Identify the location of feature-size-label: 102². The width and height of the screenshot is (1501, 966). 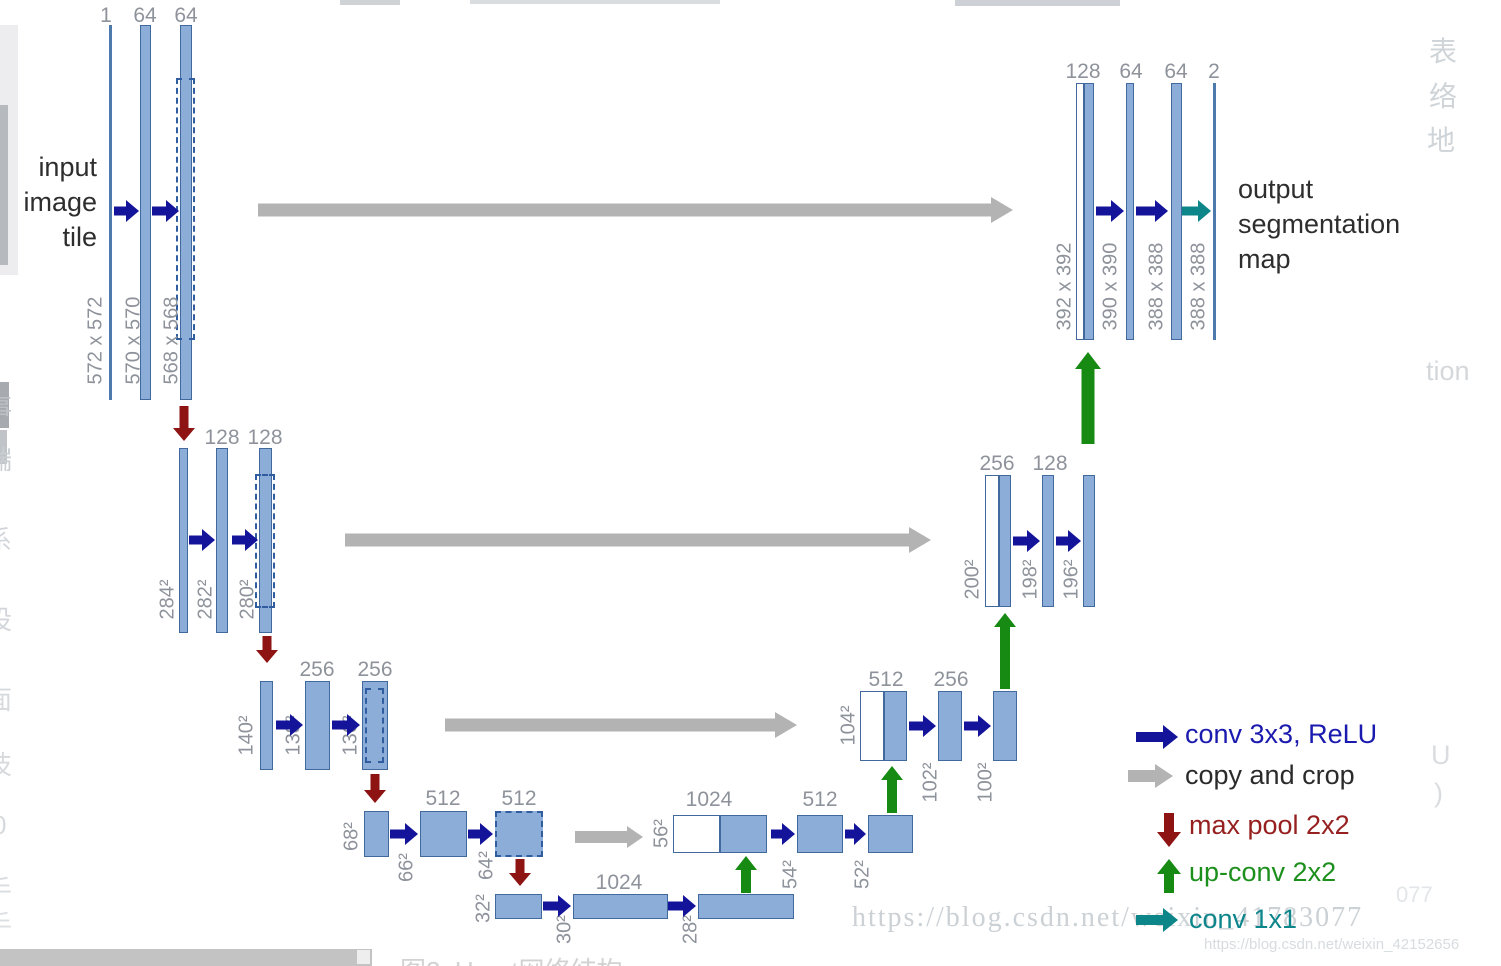
(930, 782).